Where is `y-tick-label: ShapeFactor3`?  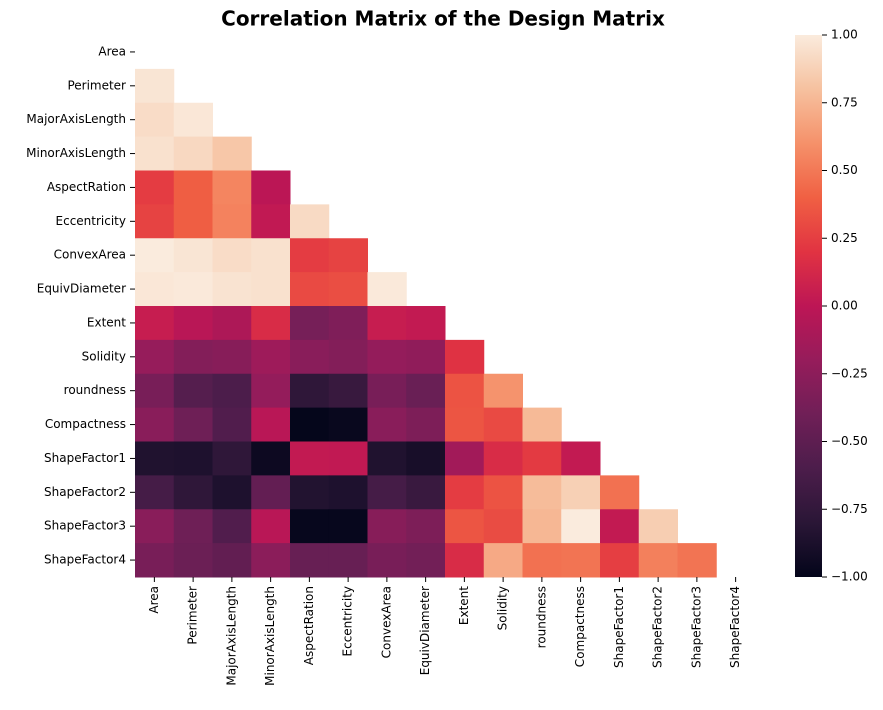 y-tick-label: ShapeFactor3 is located at coordinates (85, 526).